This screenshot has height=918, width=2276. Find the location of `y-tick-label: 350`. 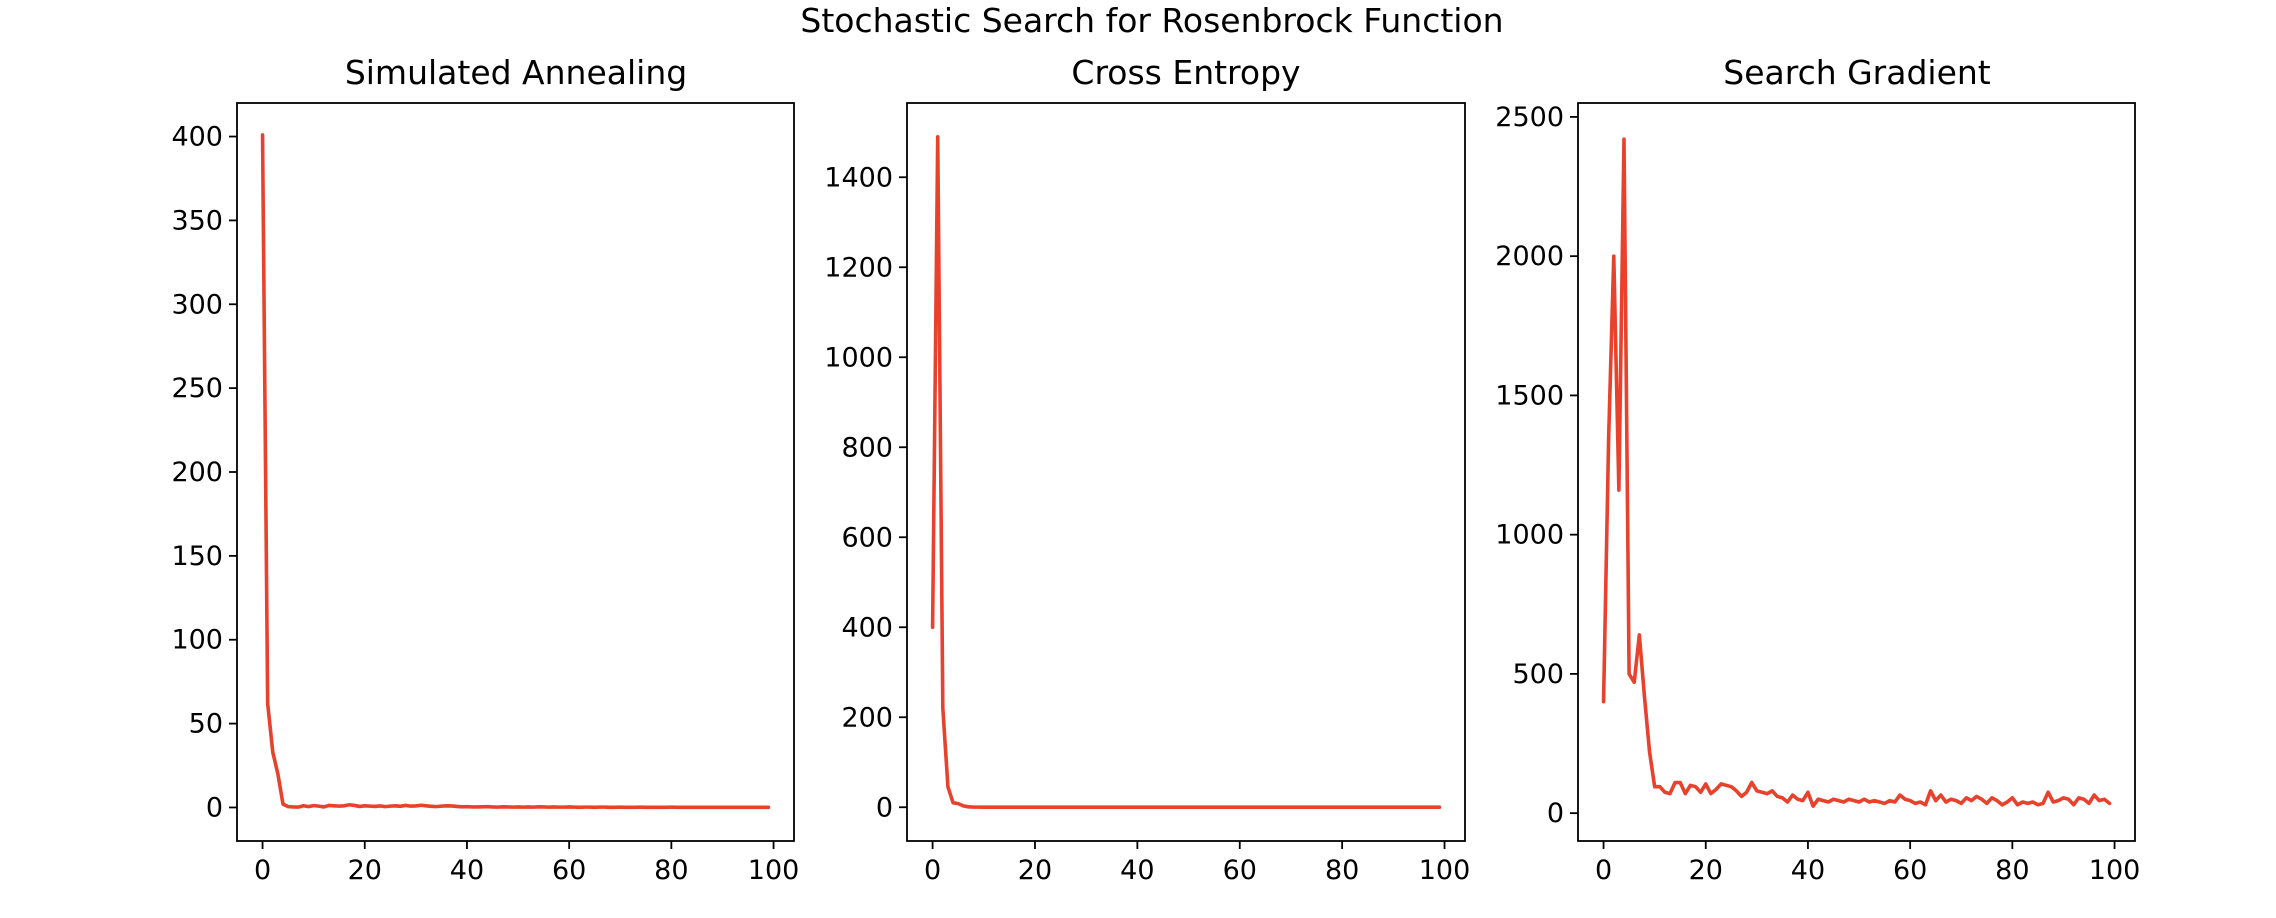

y-tick-label: 350 is located at coordinates (197, 220).